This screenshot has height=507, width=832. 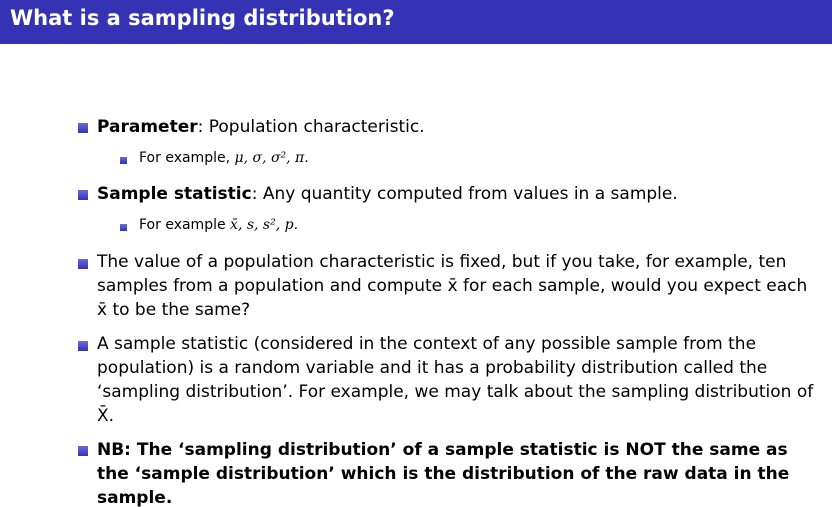 I want to click on statistic-example-symbols: x̄, s, s², p., so click(x=264, y=225).